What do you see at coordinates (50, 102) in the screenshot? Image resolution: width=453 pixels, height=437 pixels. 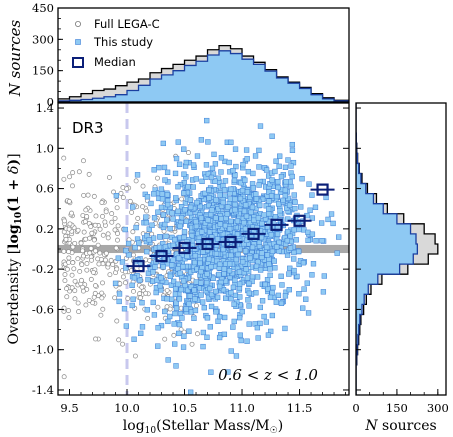 I see `top-y-tick-label: 0` at bounding box center [50, 102].